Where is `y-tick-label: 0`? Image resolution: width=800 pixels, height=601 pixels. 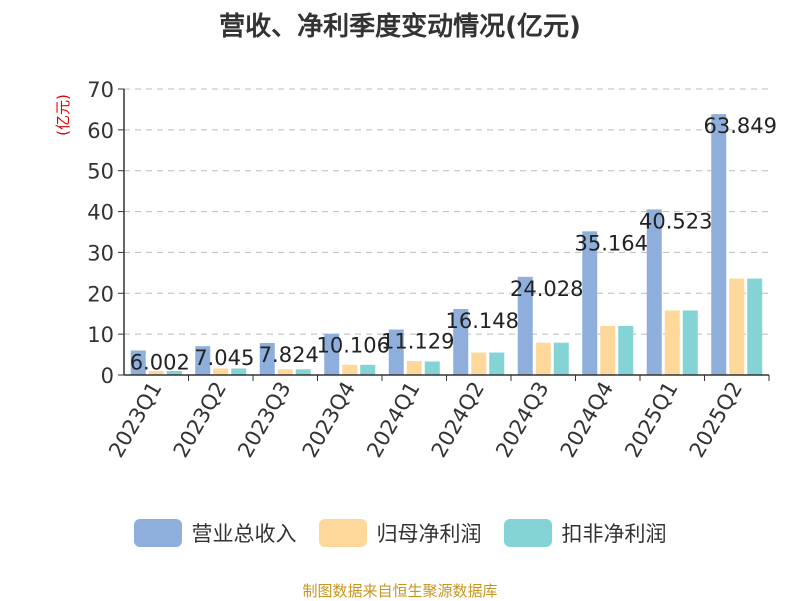
y-tick-label: 0 is located at coordinates (107, 376).